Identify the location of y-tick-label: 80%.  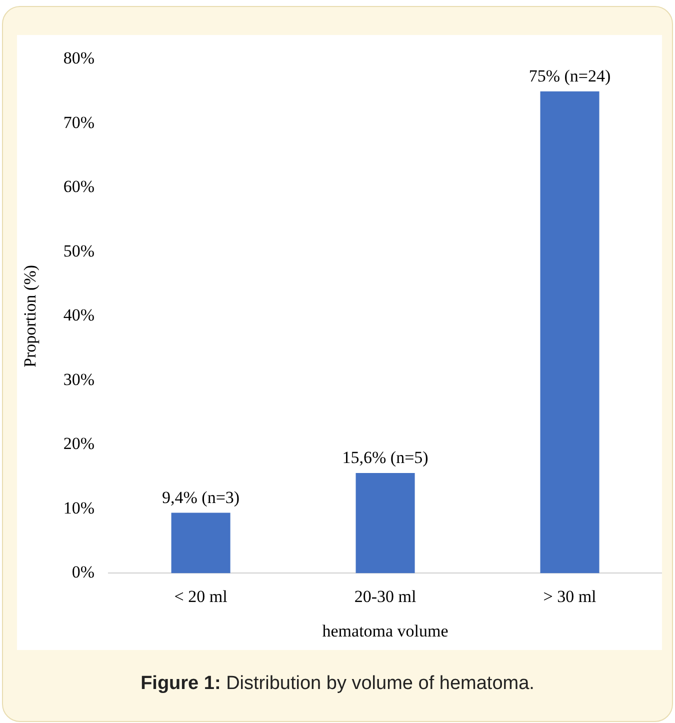
(79, 58).